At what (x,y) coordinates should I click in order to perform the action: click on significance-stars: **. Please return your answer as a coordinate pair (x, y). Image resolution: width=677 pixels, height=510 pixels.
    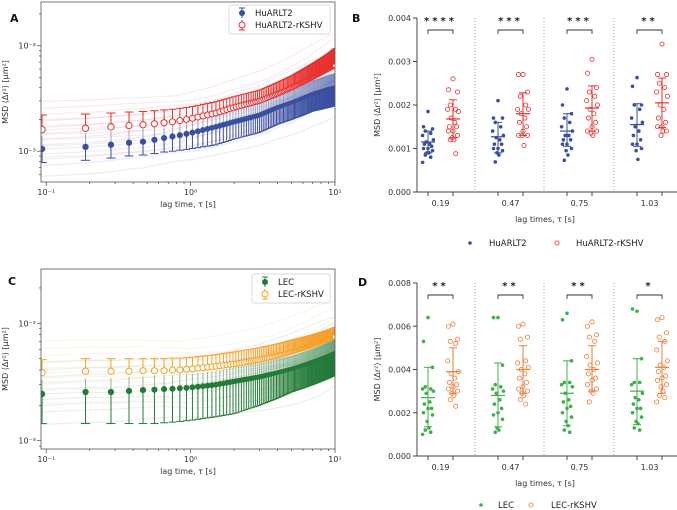
    Looking at the image, I should click on (649, 21).